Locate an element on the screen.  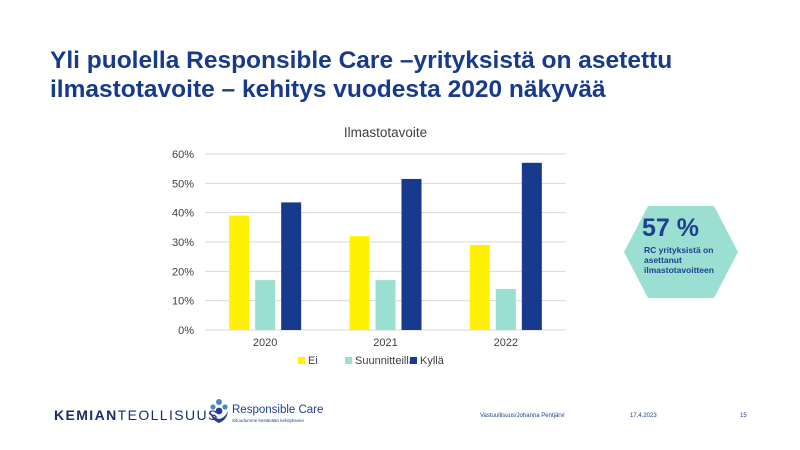
y-tick-label: 50% is located at coordinates (183, 184).